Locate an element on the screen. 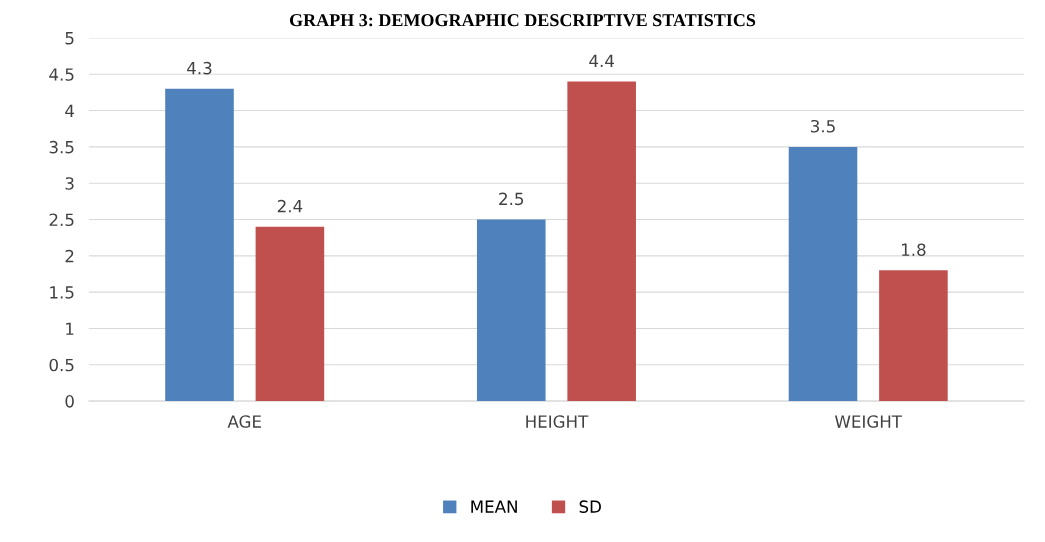 This screenshot has height=542, width=1045. y-tick-label: 5 is located at coordinates (69, 38).